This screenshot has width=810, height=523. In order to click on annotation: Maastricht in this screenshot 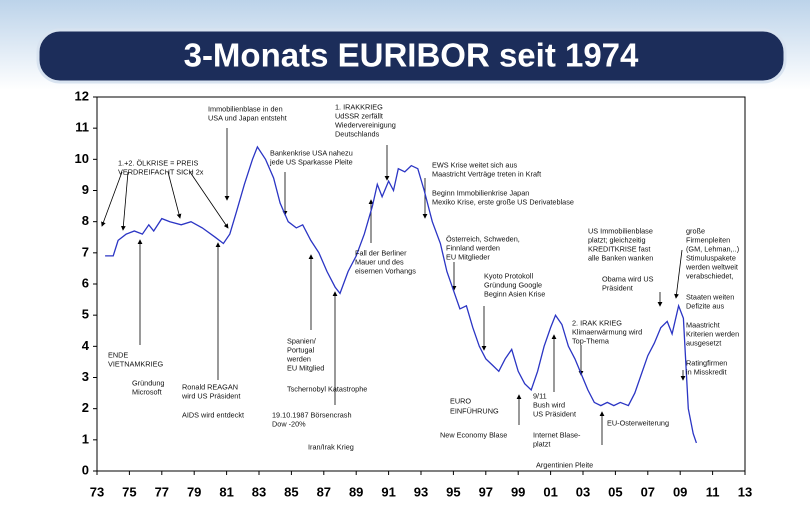, I will do `click(703, 325)`.